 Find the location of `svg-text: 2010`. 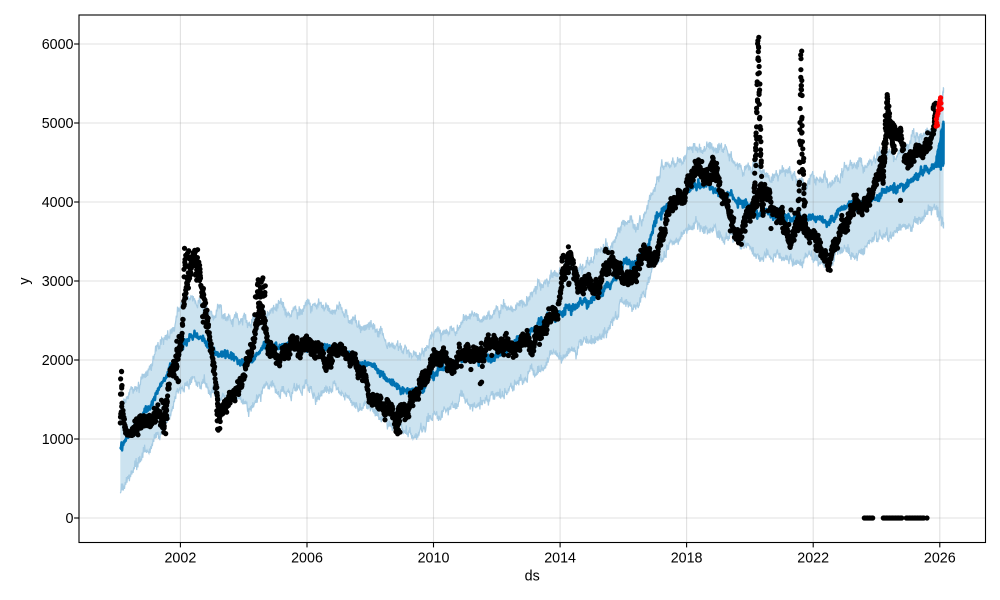

svg-text: 2010 is located at coordinates (434, 558).